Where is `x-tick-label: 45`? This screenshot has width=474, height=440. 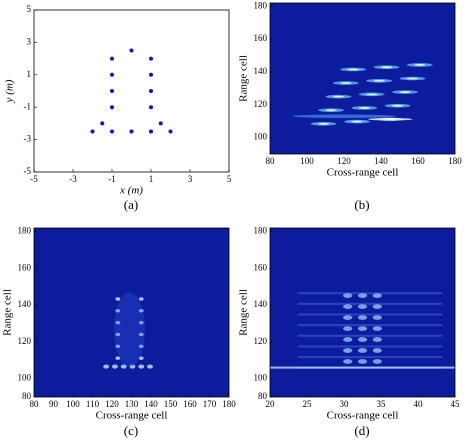 x-tick-label: 45 is located at coordinates (456, 404).